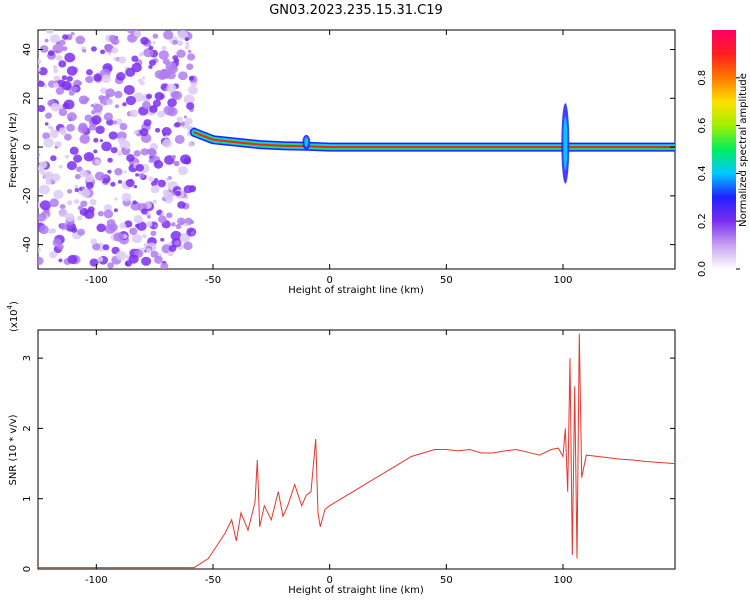  Describe the element at coordinates (718, 173) in the screenshot. I see `colorbar-ticks: 0.0 0.2 0.4 0.6 0.8` at that location.